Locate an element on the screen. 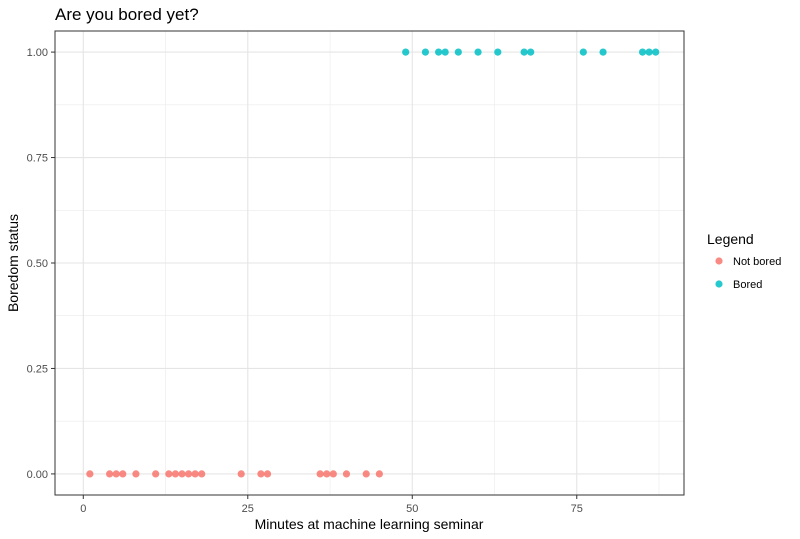 The image size is (800, 539). legend: Legend Not bored Bored is located at coordinates (744, 261).